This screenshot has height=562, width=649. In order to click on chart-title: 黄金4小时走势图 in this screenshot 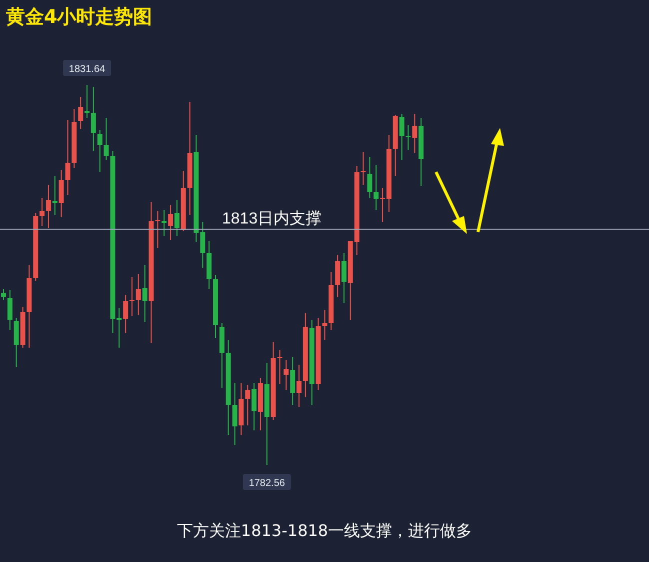, I will do `click(79, 17)`.